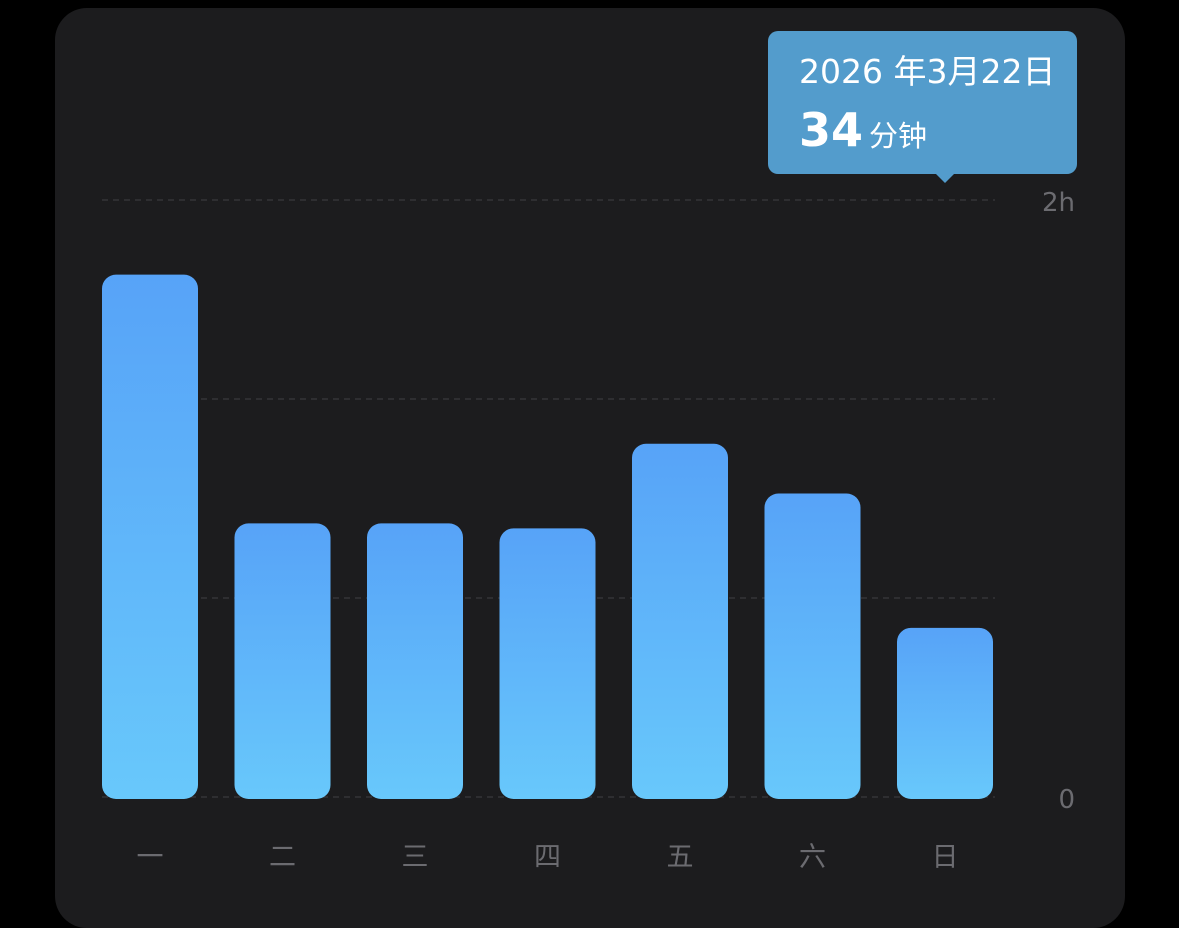  What do you see at coordinates (945, 857) in the screenshot?
I see `x-tick-label: 日` at bounding box center [945, 857].